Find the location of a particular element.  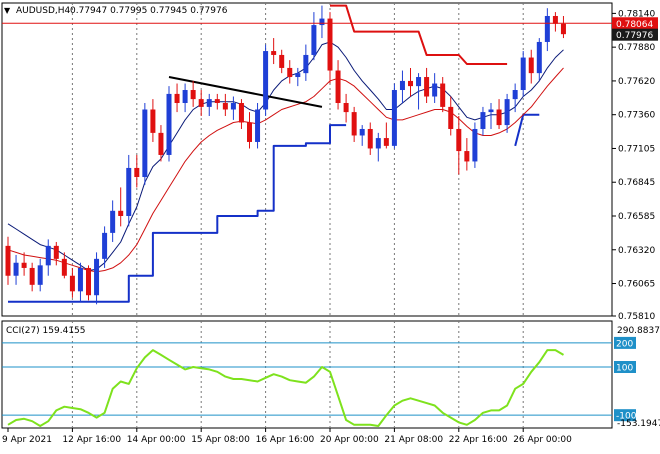

price-tick-label: 0.77620 is located at coordinates (636, 82).